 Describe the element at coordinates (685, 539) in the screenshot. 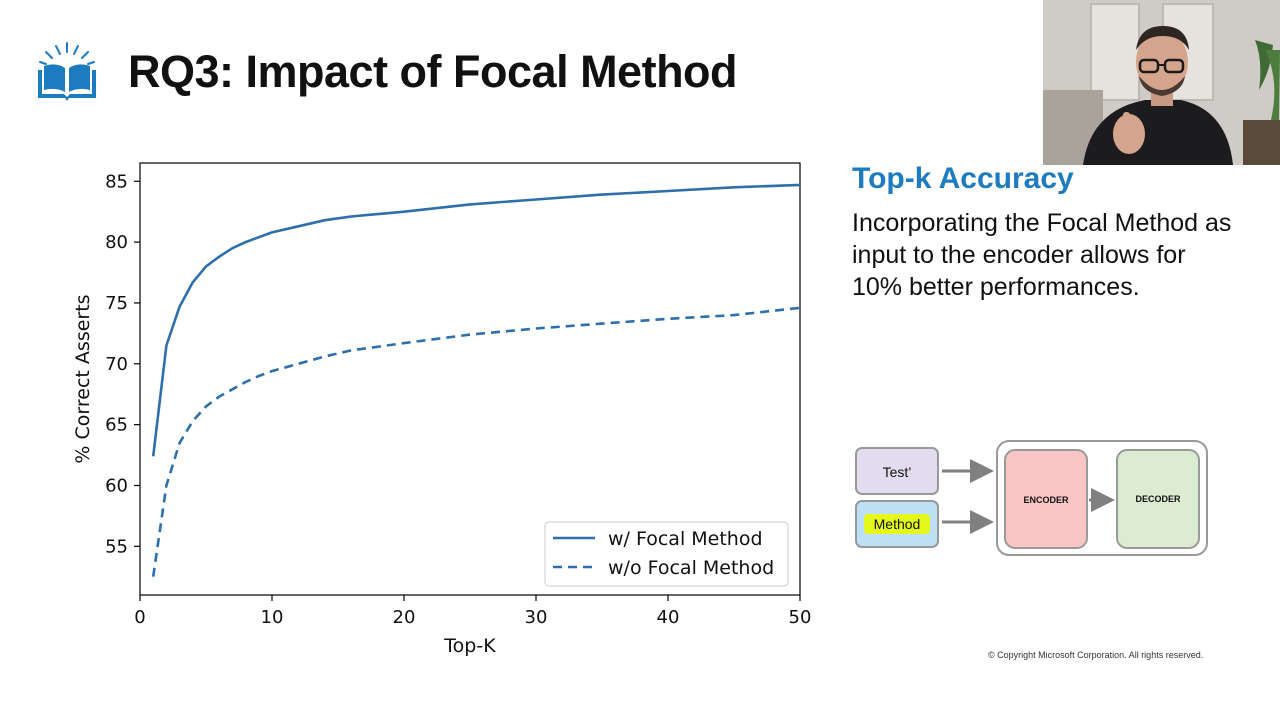

I see `legend-label-1: w/ Focal Method` at that location.